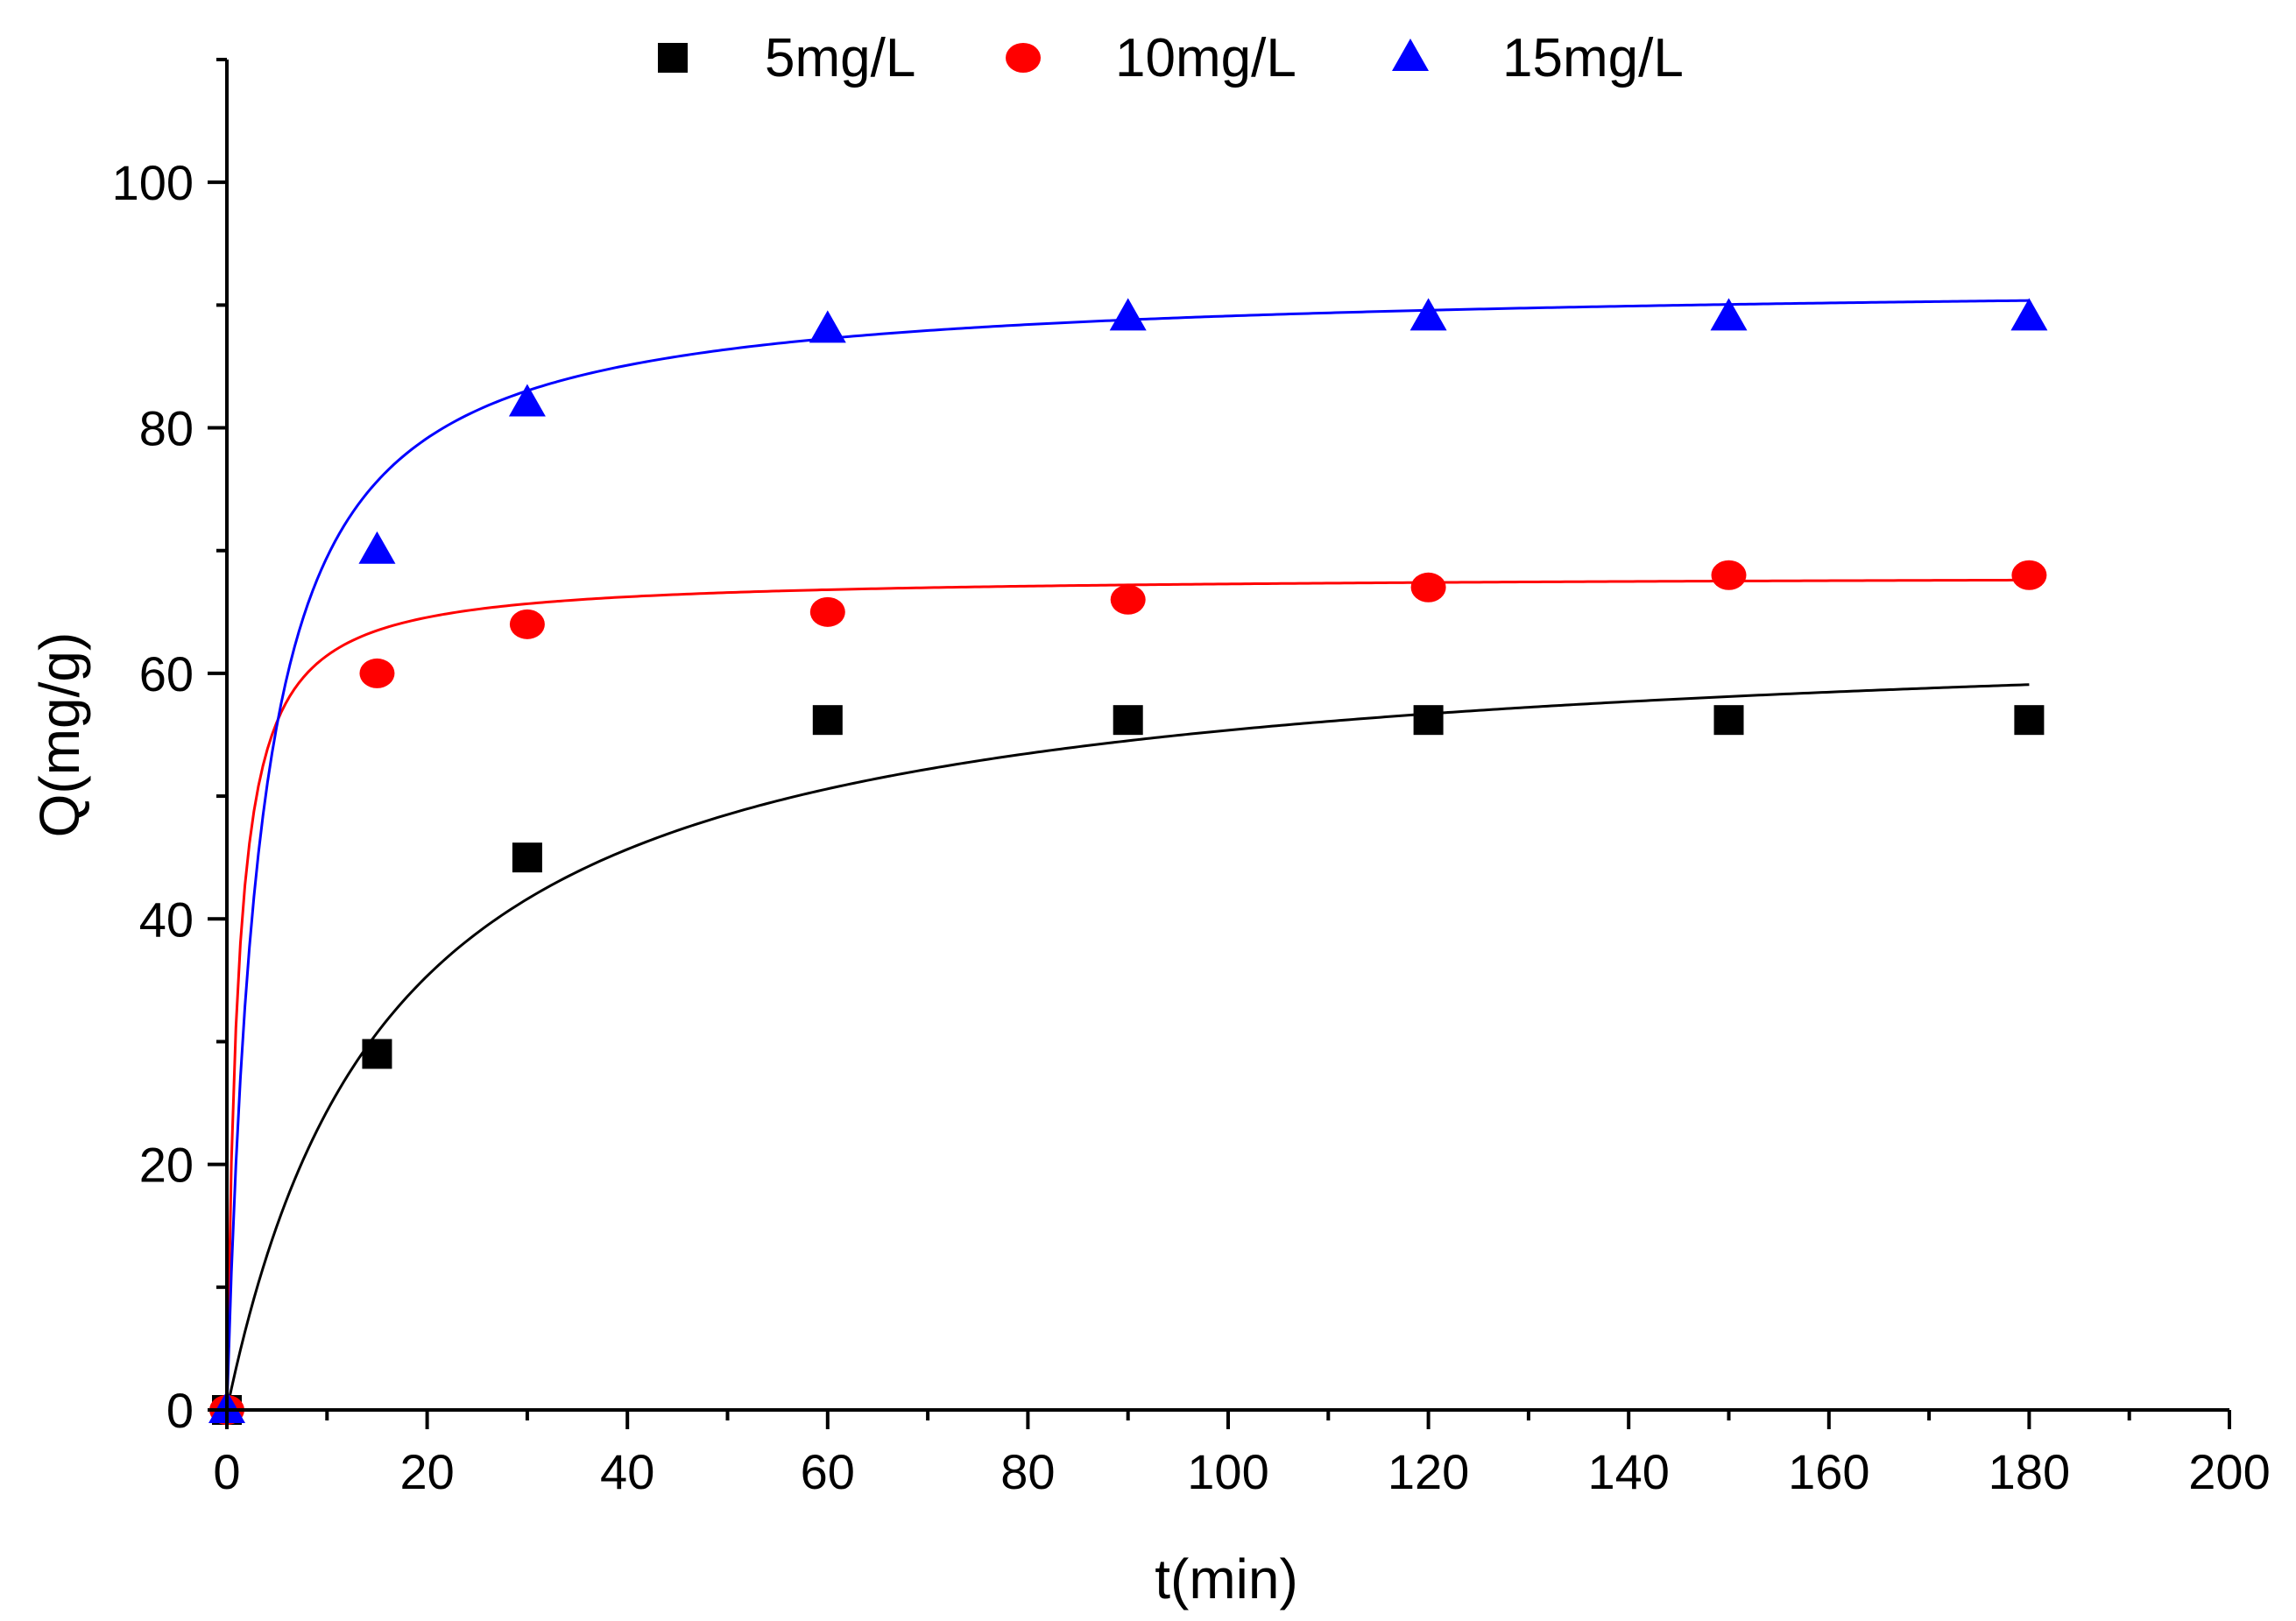 The width and height of the screenshot is (2296, 1621). I want to click on legend-marker-10mg/L, so click(1023, 58).